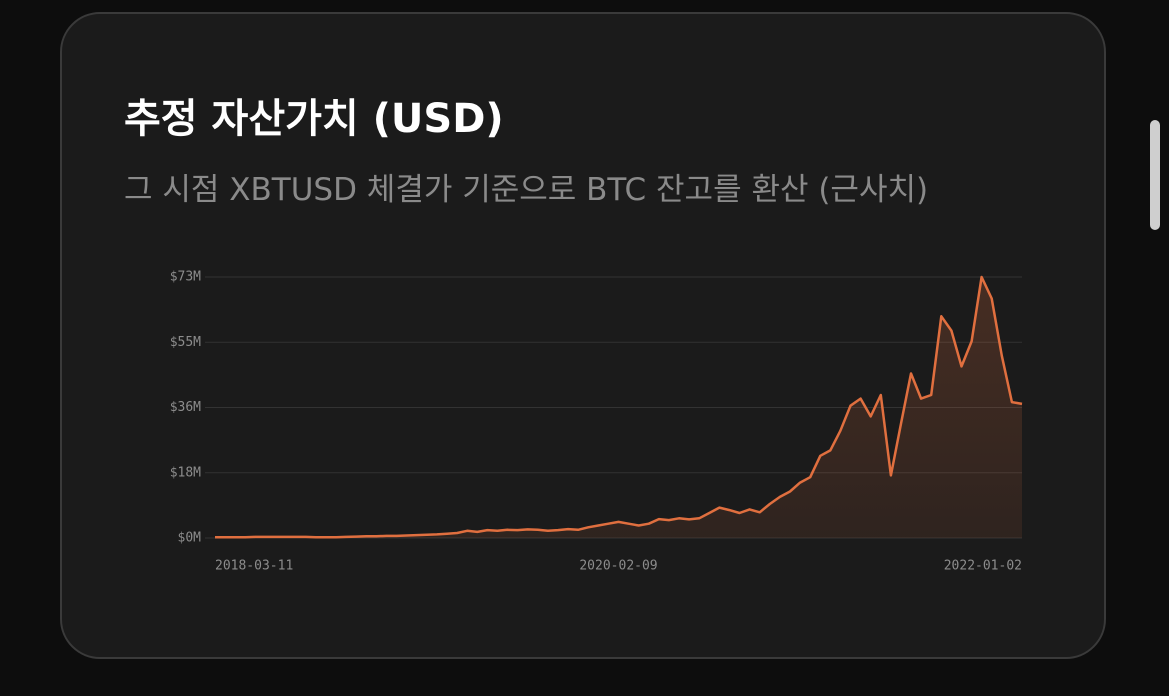 The width and height of the screenshot is (1169, 696). Describe the element at coordinates (314, 119) in the screenshot. I see `chart-title: 추정 자산가치 (USD)` at that location.